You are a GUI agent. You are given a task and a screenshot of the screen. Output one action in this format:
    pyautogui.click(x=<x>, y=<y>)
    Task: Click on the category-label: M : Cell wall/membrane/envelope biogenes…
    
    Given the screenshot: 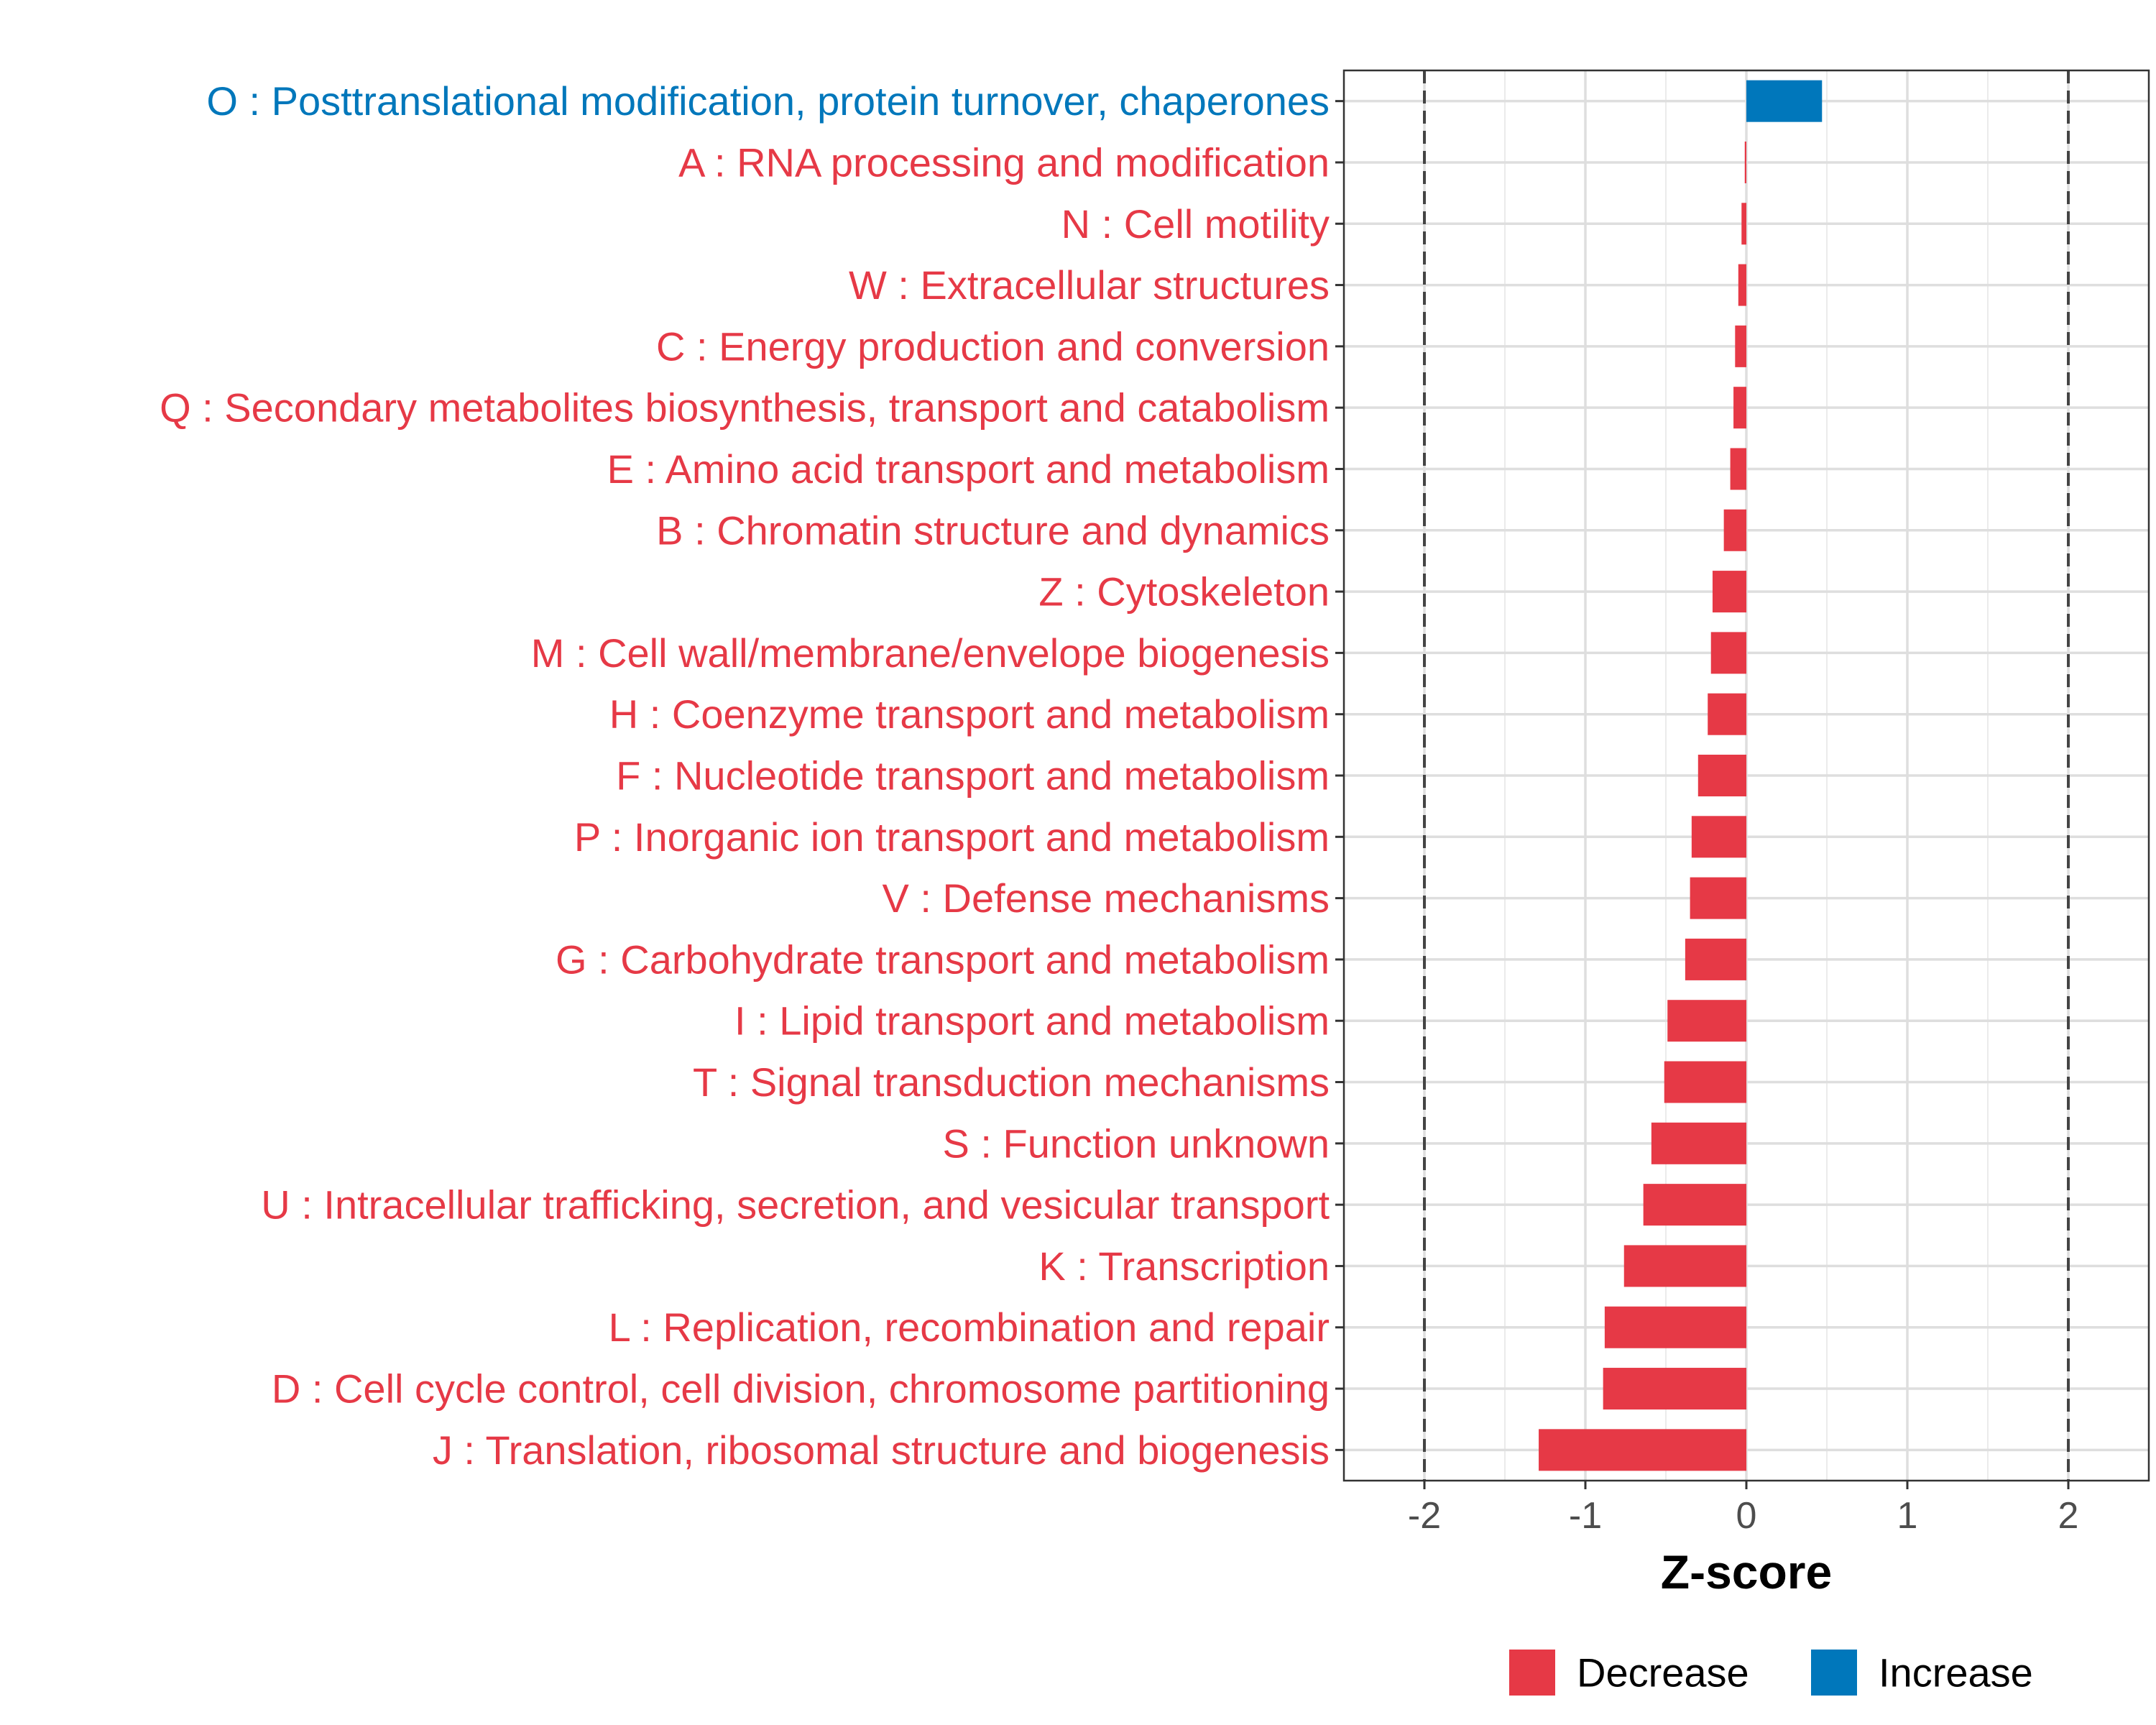 What is the action you would take?
    pyautogui.click(x=931, y=653)
    